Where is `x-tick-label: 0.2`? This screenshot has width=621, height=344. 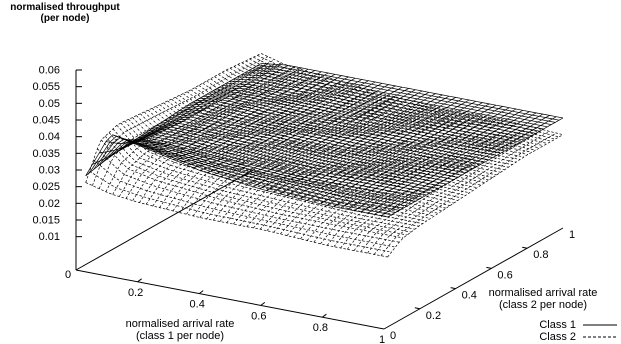 x-tick-label: 0.2 is located at coordinates (135, 293).